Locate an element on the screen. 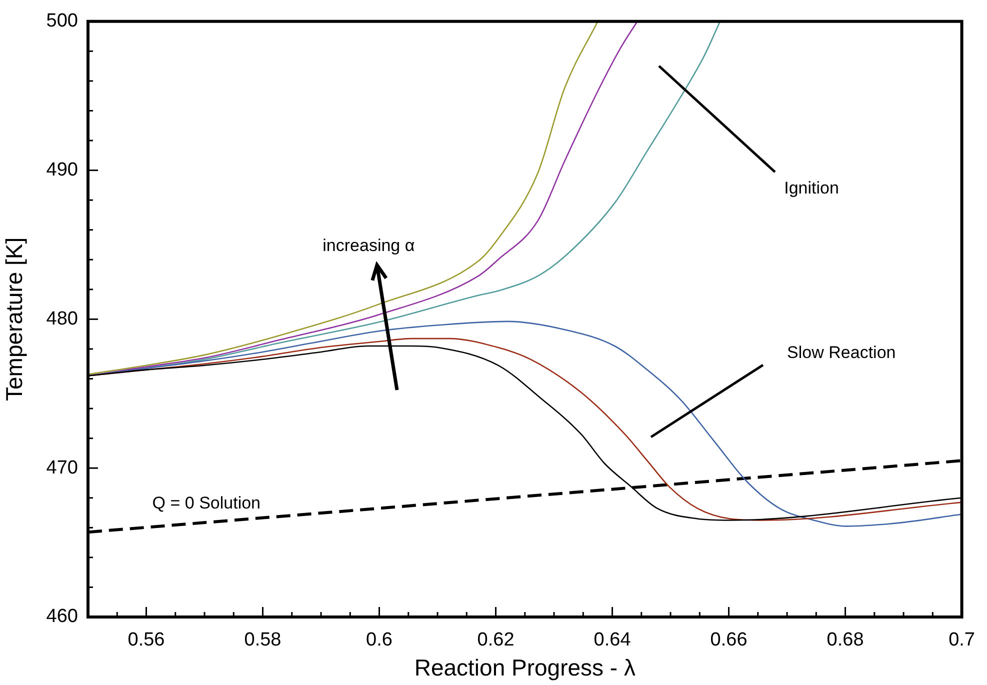 The height and width of the screenshot is (685, 987). y-axis-title: Temperature [K] is located at coordinates (14, 319).